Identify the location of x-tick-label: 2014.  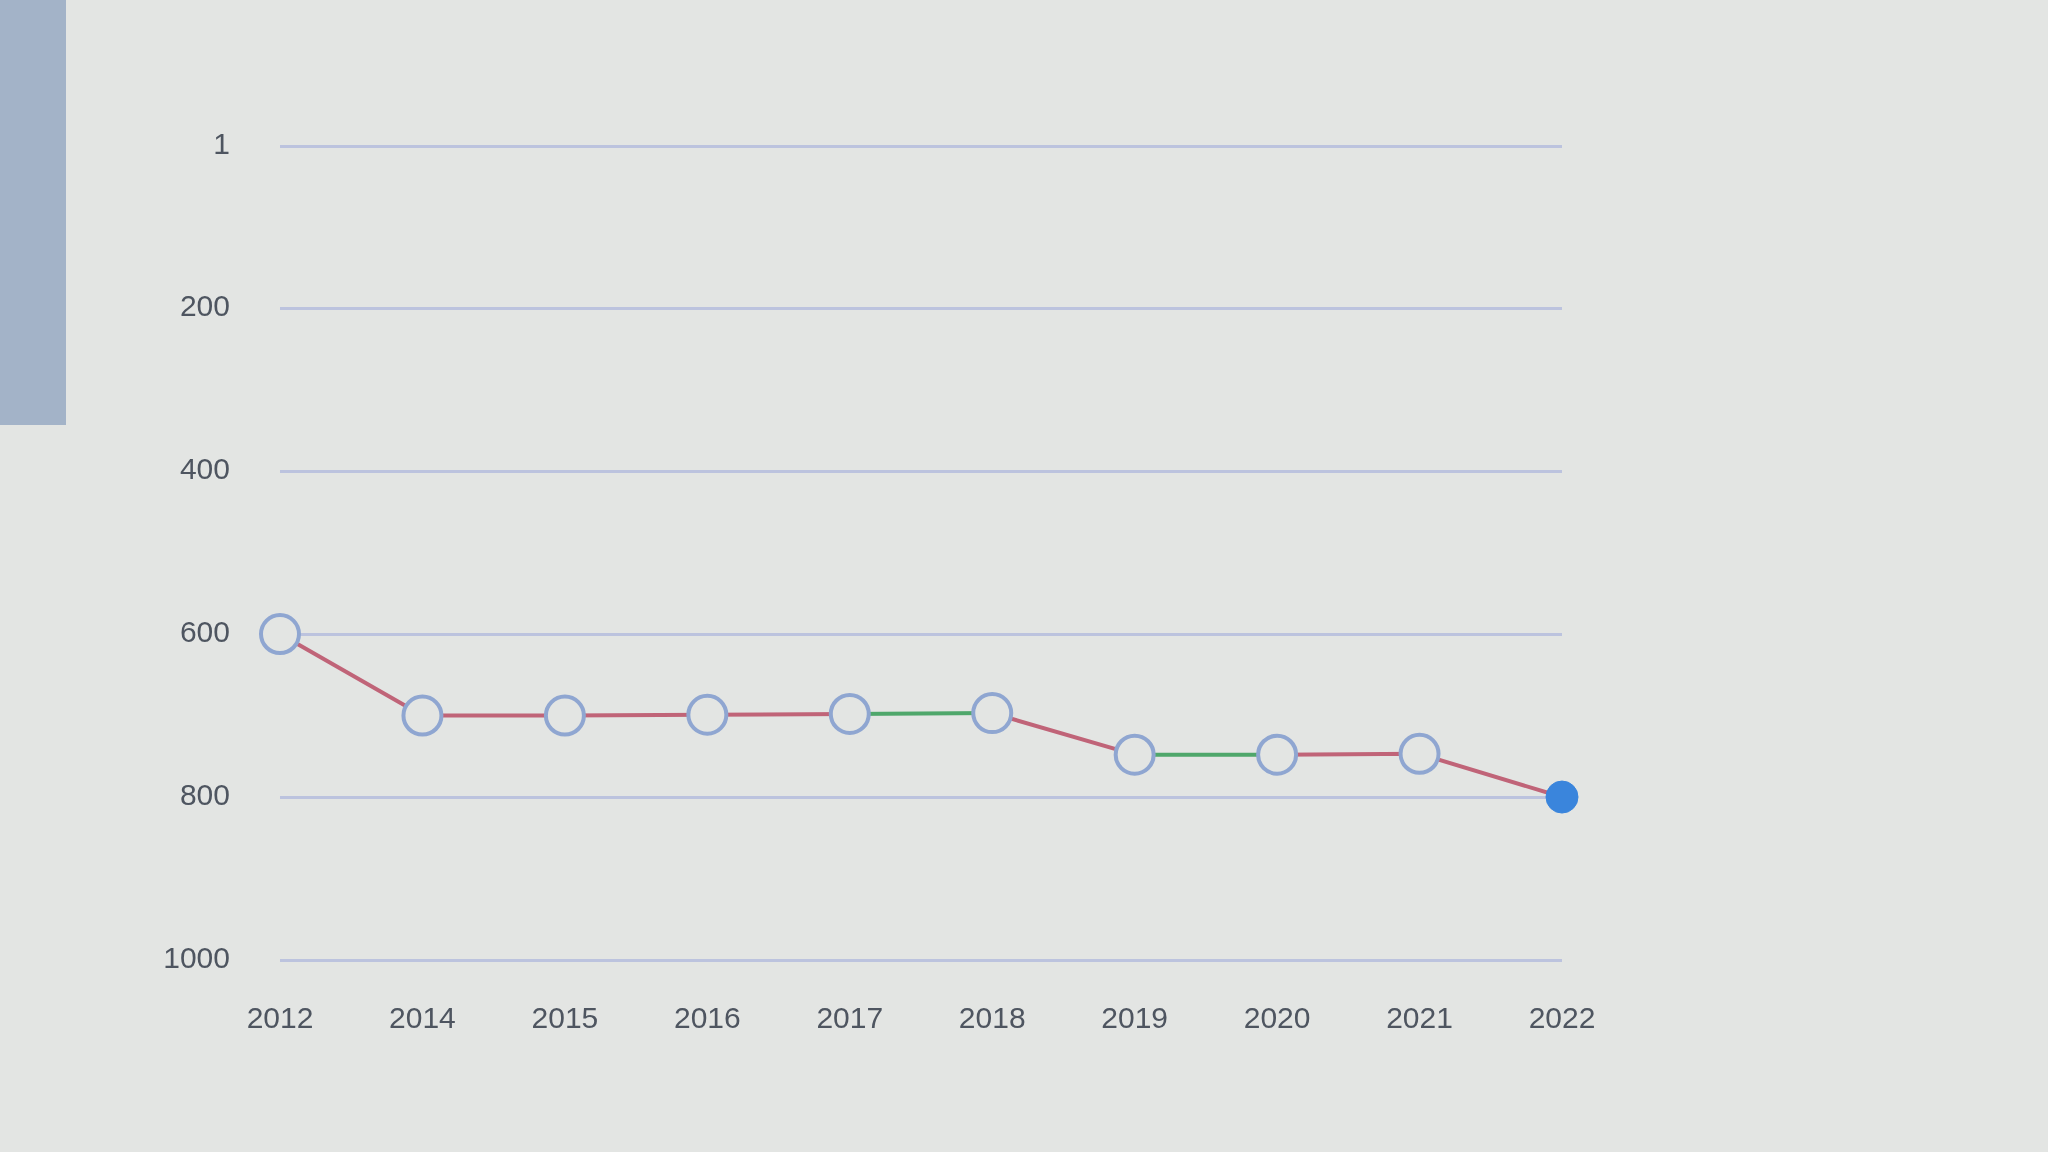
(422, 1018).